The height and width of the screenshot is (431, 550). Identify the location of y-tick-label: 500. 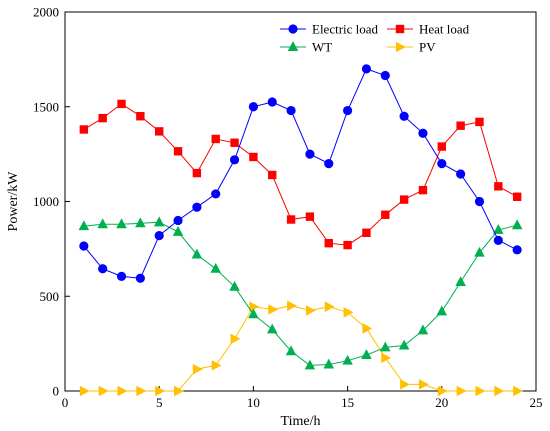
(50, 296).